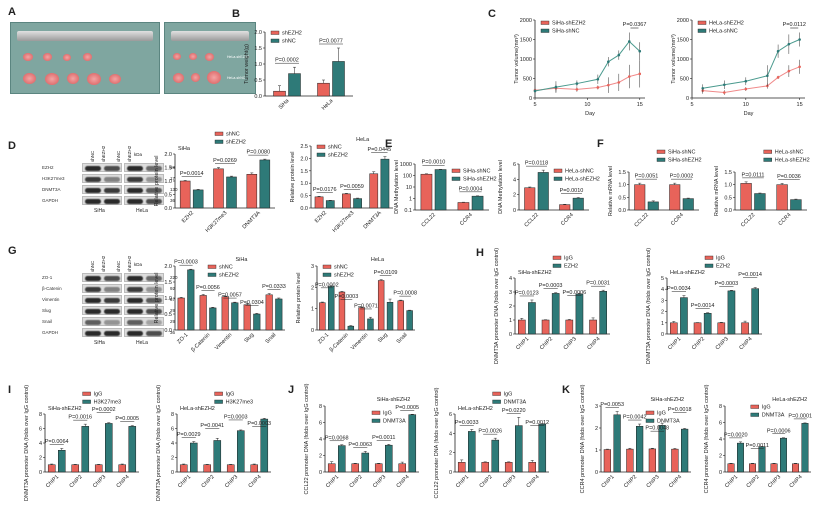 Image resolution: width=817 pixels, height=505 pixels. Describe the element at coordinates (387, 414) in the screenshot. I see `legend-label: IgG` at that location.